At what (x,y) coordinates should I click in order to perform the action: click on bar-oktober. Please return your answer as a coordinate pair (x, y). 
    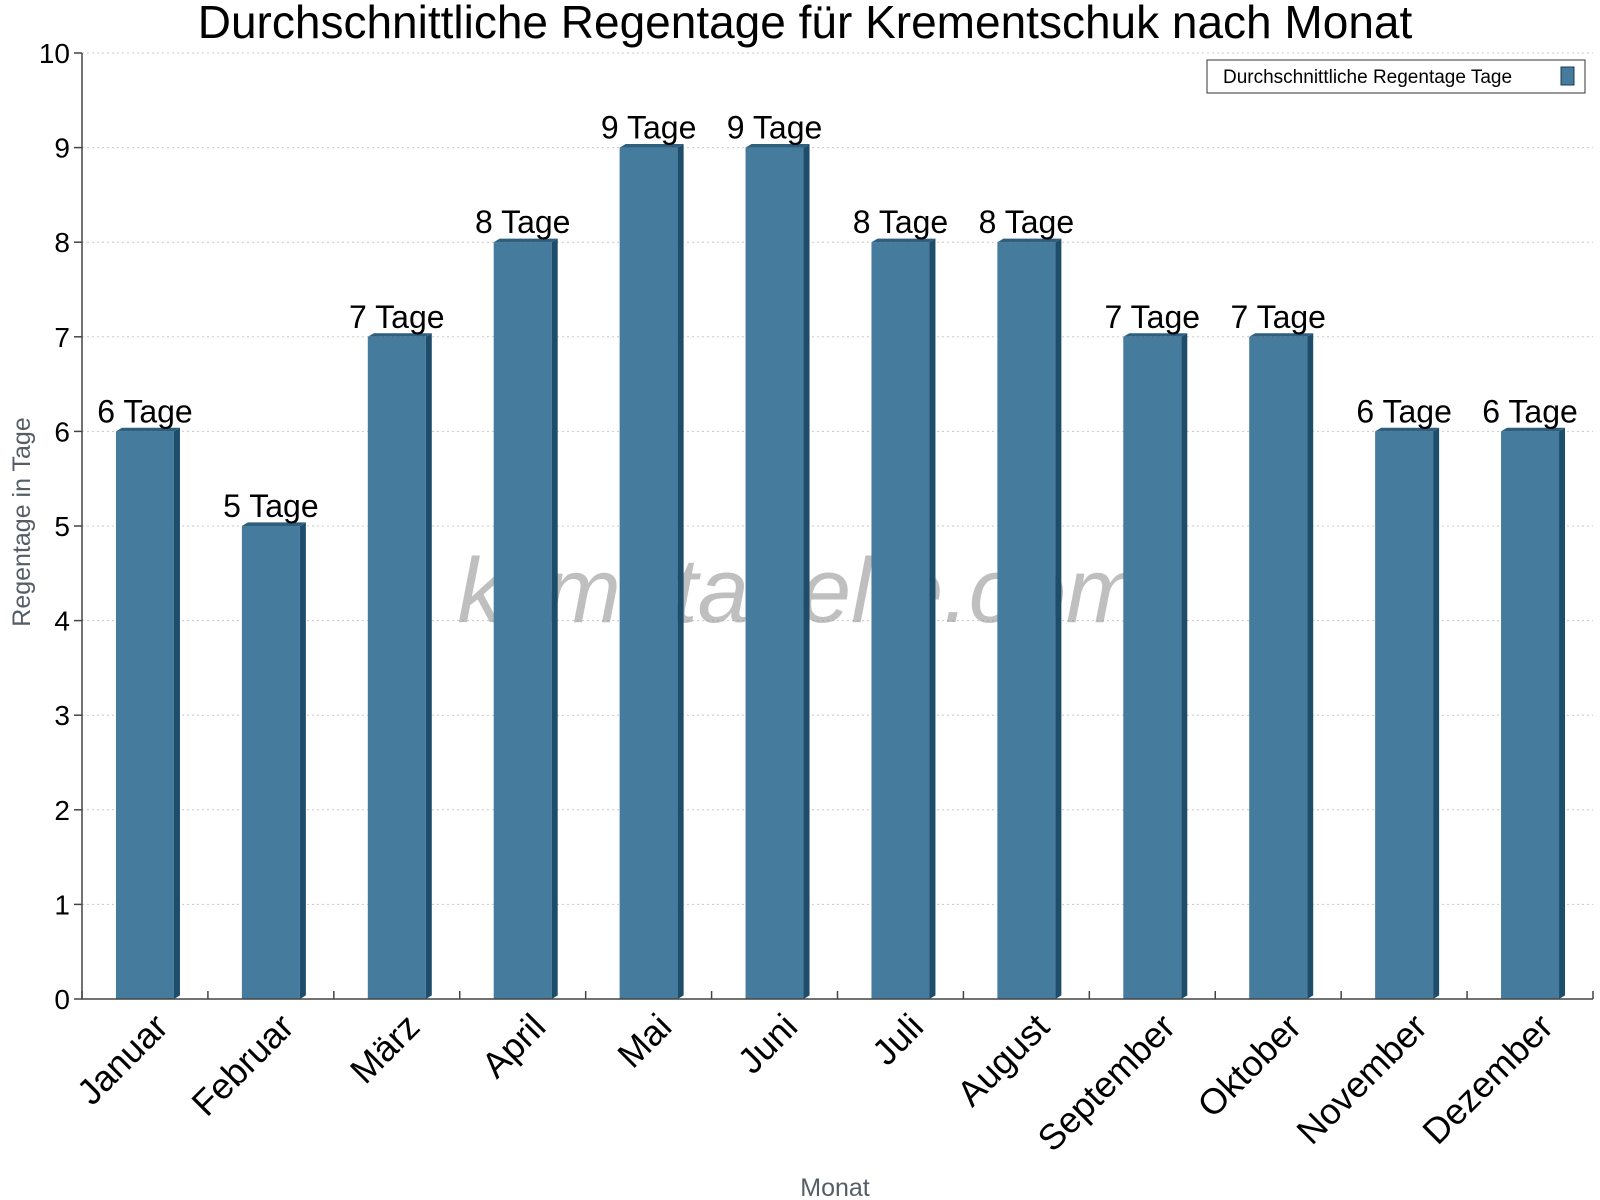
    Looking at the image, I should click on (1281, 666).